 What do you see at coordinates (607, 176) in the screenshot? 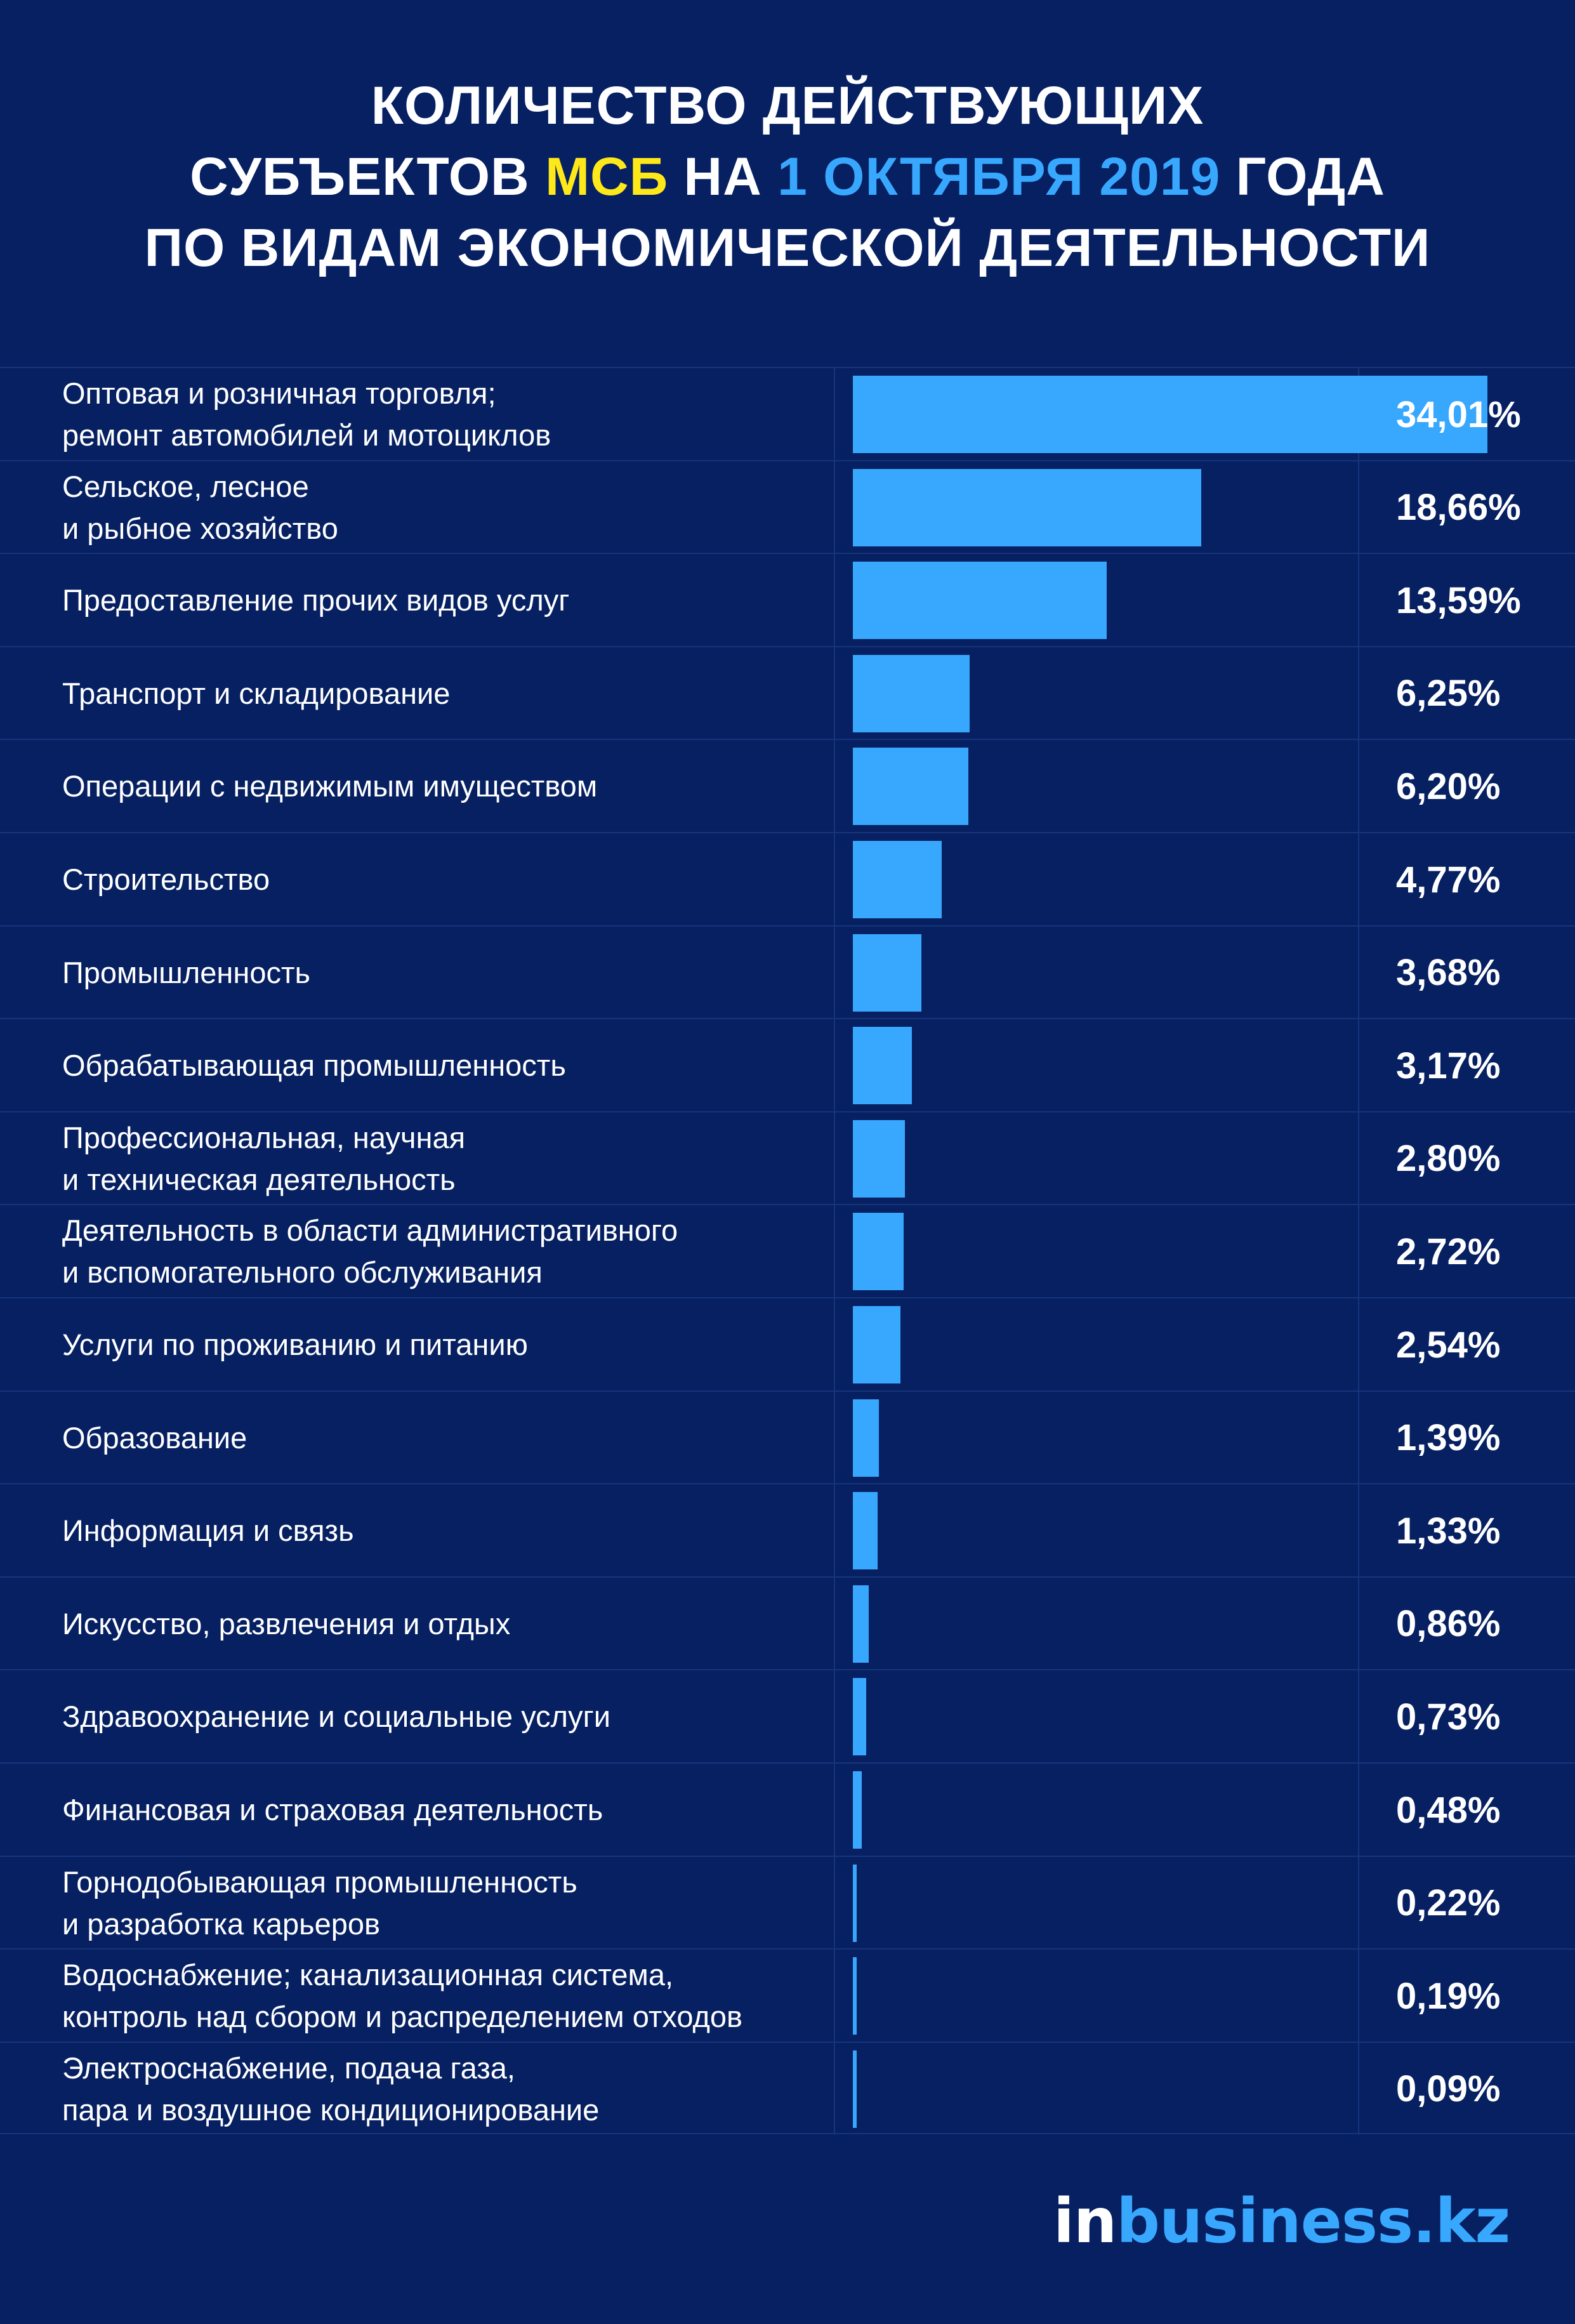
I see `title-highlight-msb: МСБ` at bounding box center [607, 176].